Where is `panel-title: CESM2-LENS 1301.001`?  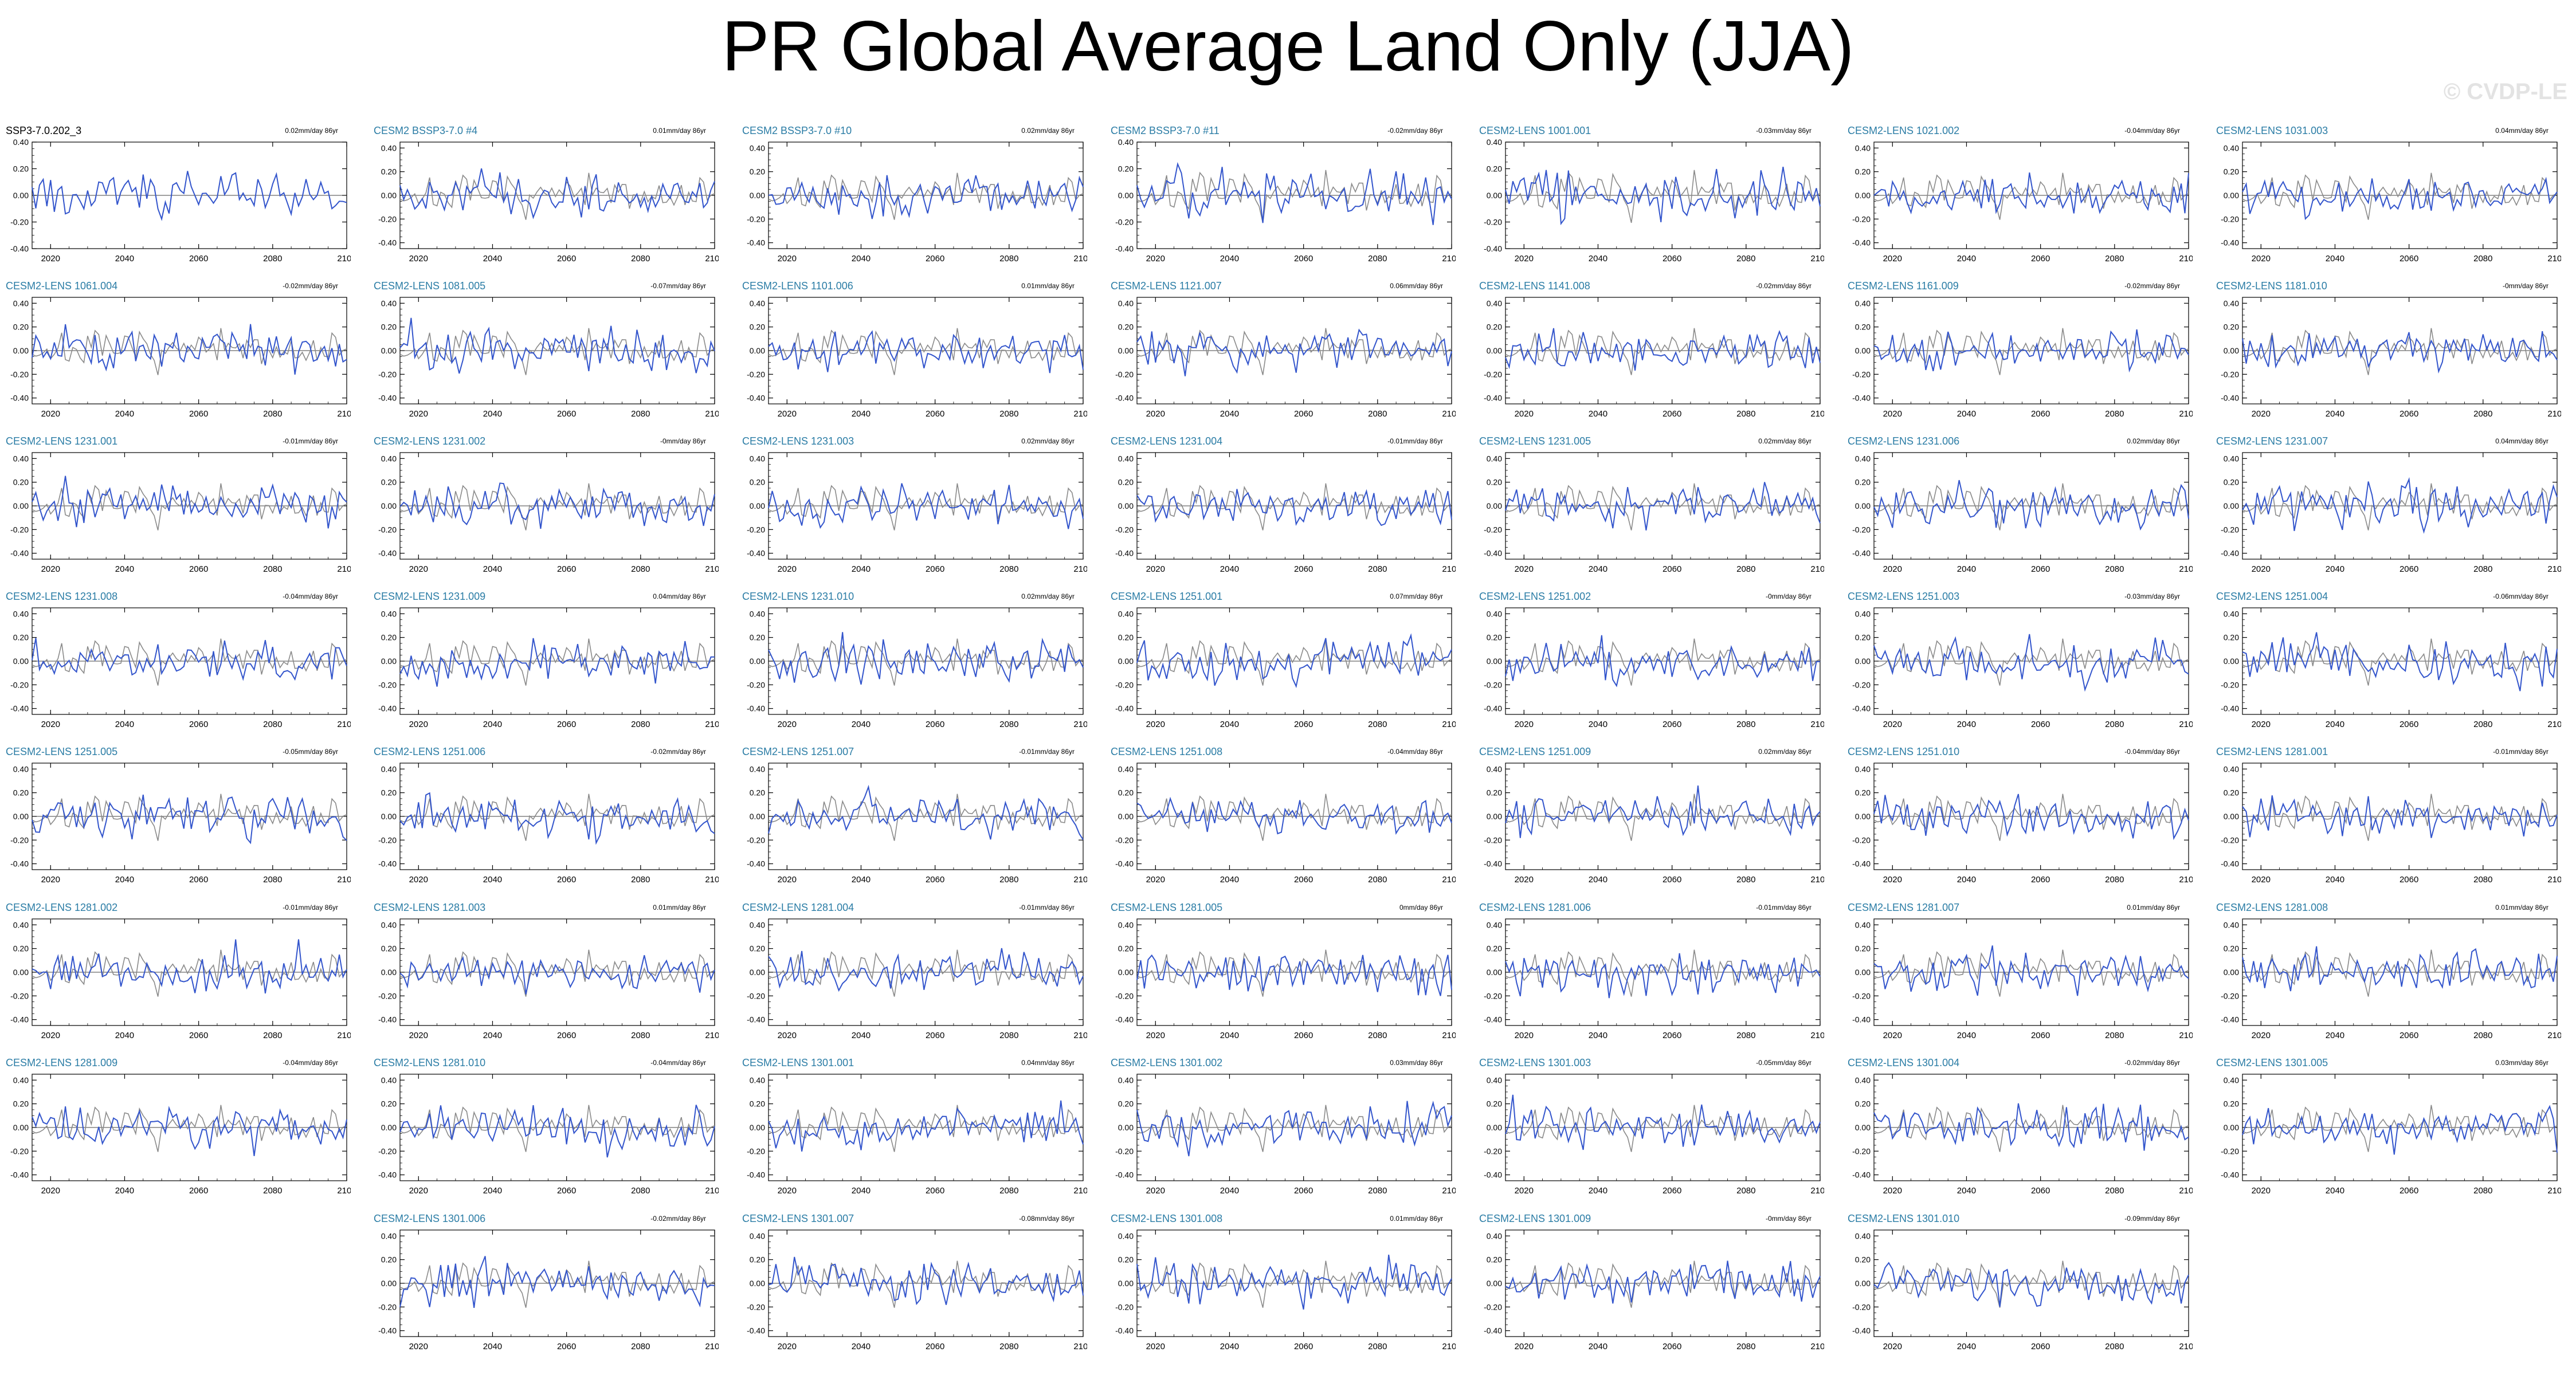
panel-title: CESM2-LENS 1301.001 is located at coordinates (798, 1062).